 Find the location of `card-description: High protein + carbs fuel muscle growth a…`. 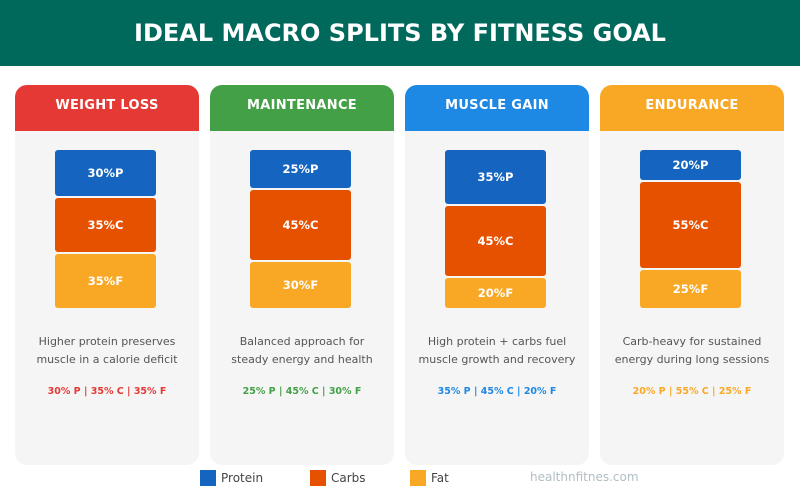

card-description: High protein + carbs fuel muscle growth a… is located at coordinates (497, 351).